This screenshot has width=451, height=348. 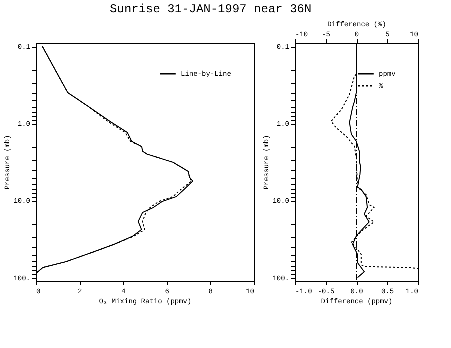 What do you see at coordinates (211, 9) in the screenshot?
I see `chart-title: Sunrise 31-JAN-1997 near 36N` at bounding box center [211, 9].